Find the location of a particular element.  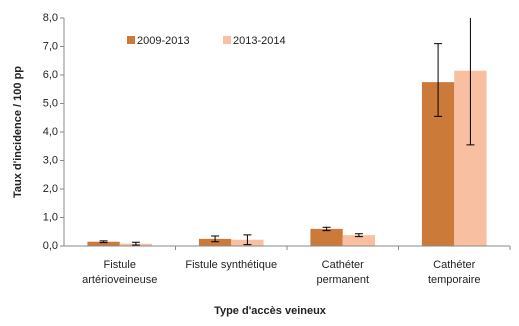

x-tick-label: Fistule synthétique is located at coordinates (231, 265).